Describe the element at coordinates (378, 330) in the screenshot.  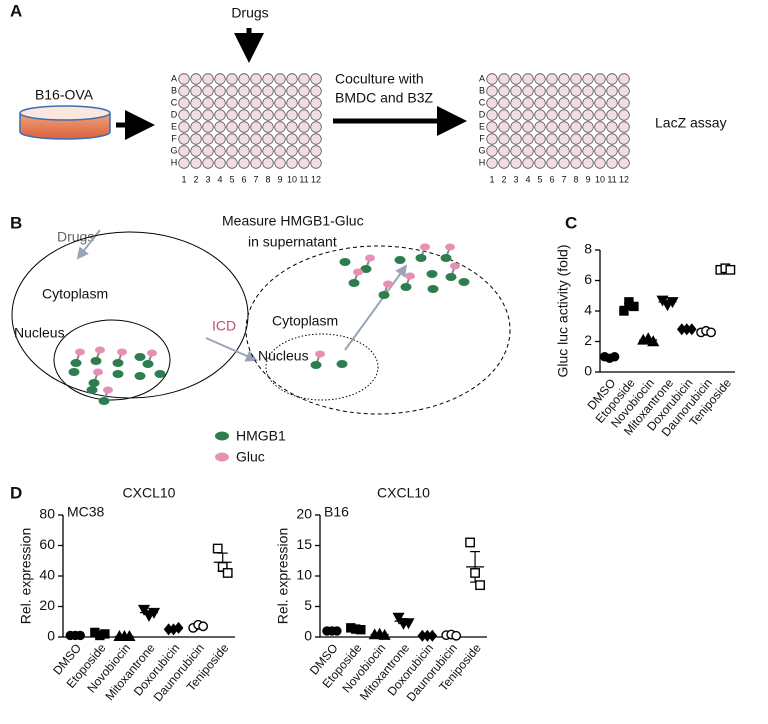
I see `cell-dashed` at that location.